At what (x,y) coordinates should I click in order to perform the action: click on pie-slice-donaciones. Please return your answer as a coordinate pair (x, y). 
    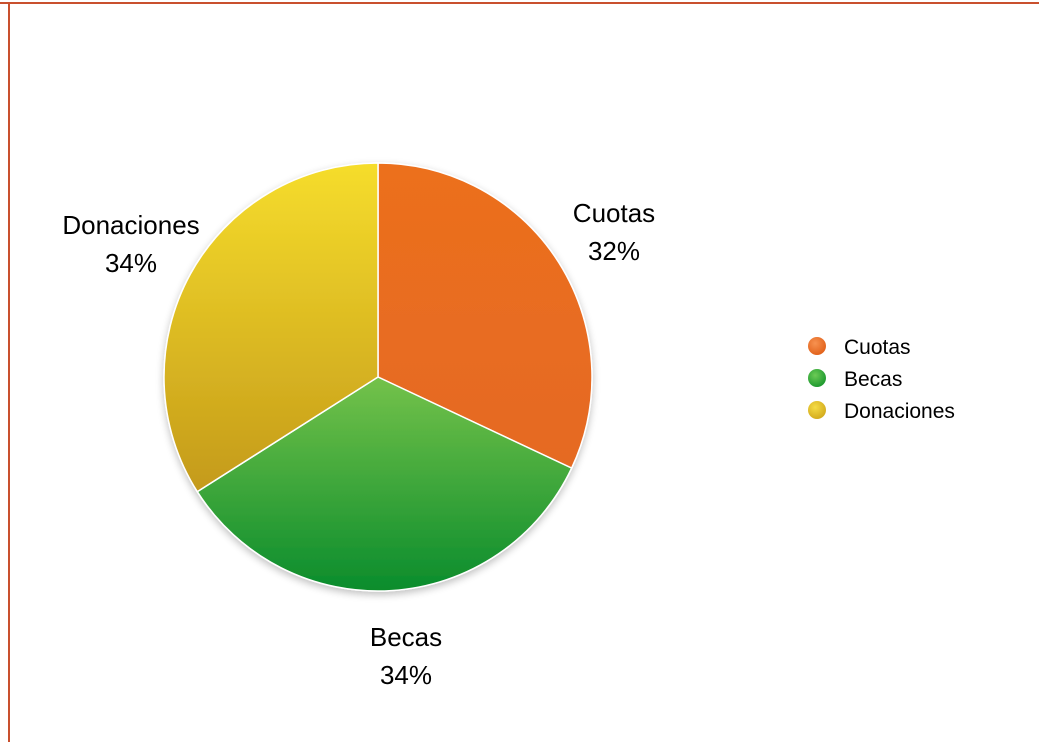
    Looking at the image, I should click on (271, 327).